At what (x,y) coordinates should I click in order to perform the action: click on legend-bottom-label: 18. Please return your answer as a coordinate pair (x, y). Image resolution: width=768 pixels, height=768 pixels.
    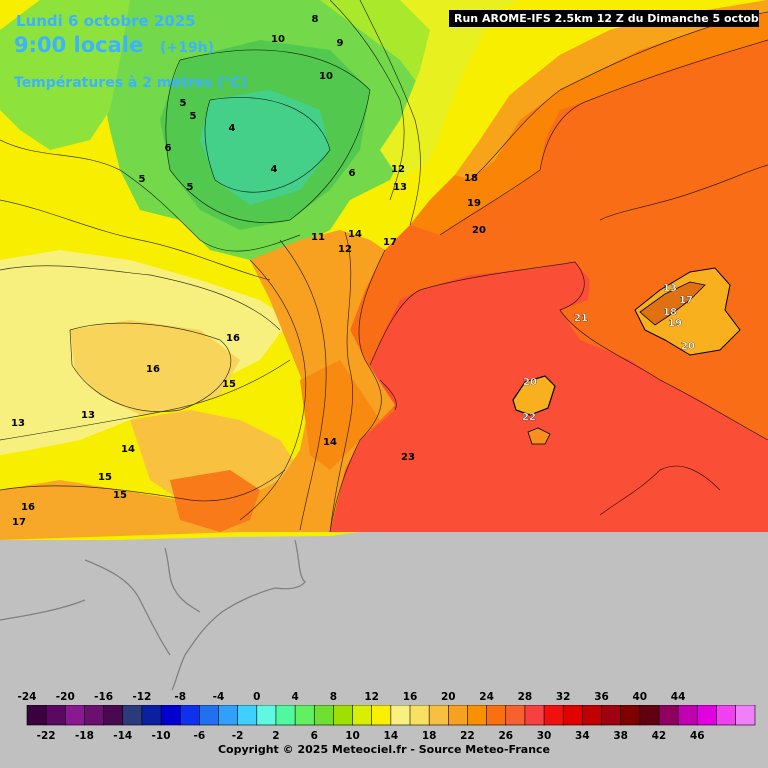
    Looking at the image, I should click on (429, 736).